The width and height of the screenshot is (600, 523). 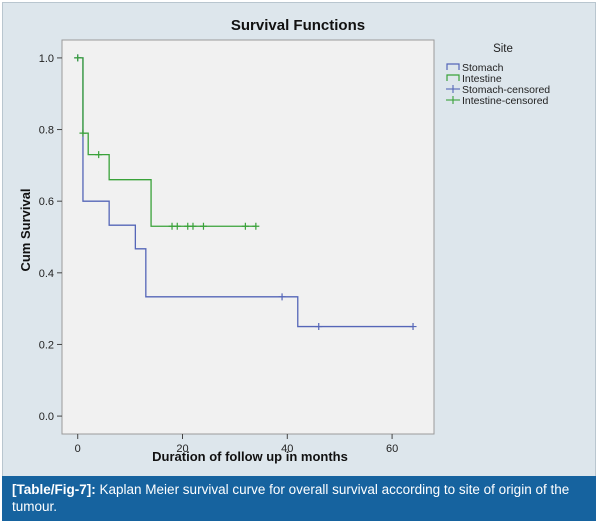 I want to click on legend-entry-label: Intestine, so click(x=482, y=79).